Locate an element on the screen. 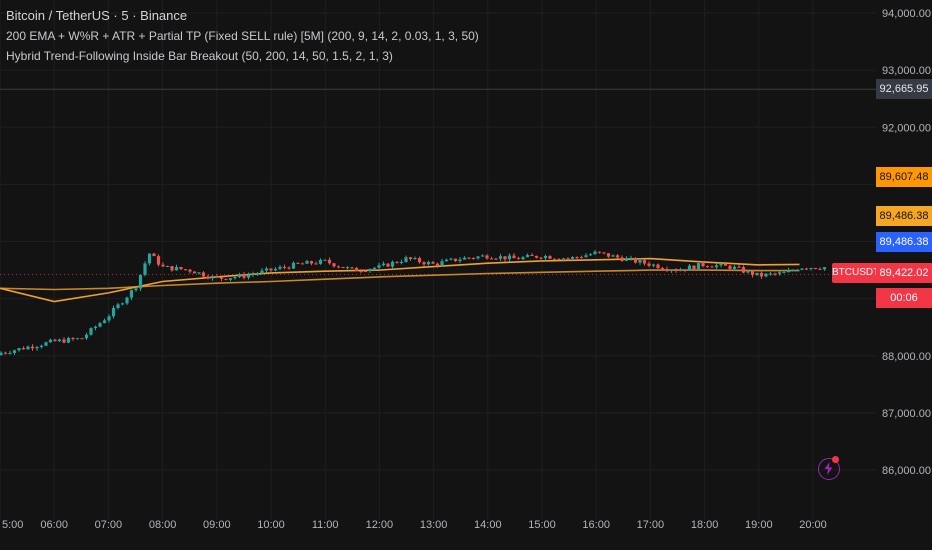 The height and width of the screenshot is (550, 932). price-label-ema-200: 89,486.38 is located at coordinates (904, 216).